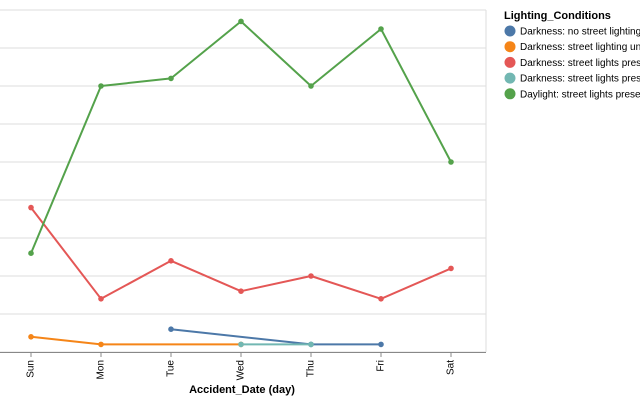  What do you see at coordinates (311, 368) in the screenshot?
I see `x-tick-label: Thu` at bounding box center [311, 368].